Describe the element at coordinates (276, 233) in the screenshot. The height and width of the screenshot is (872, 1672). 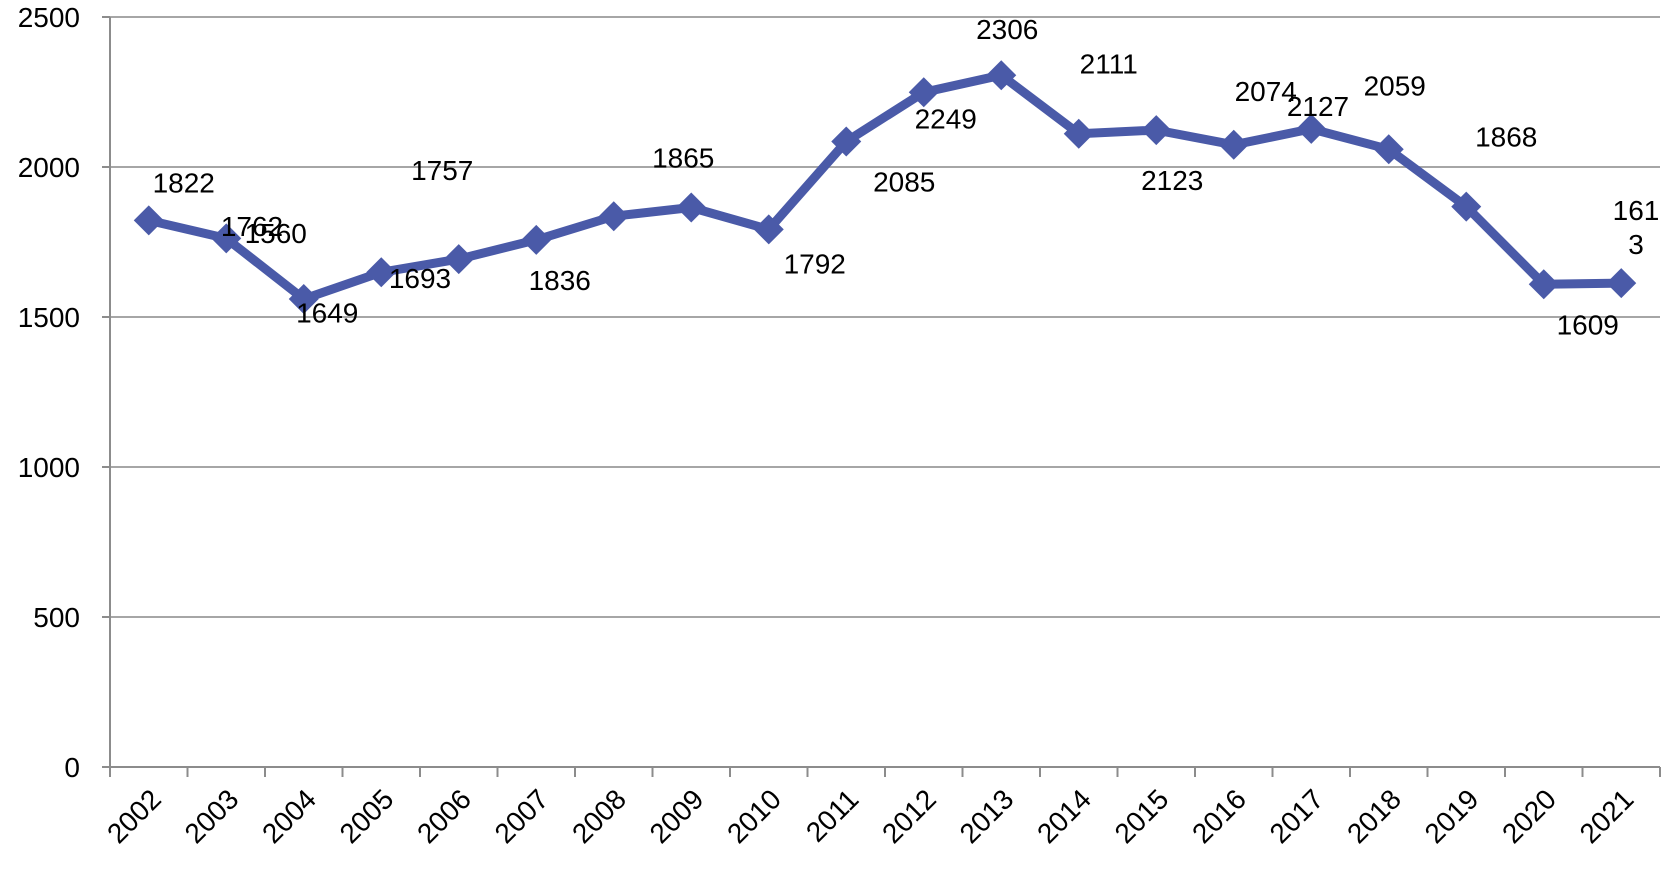
I see `data-label: 1560` at that location.